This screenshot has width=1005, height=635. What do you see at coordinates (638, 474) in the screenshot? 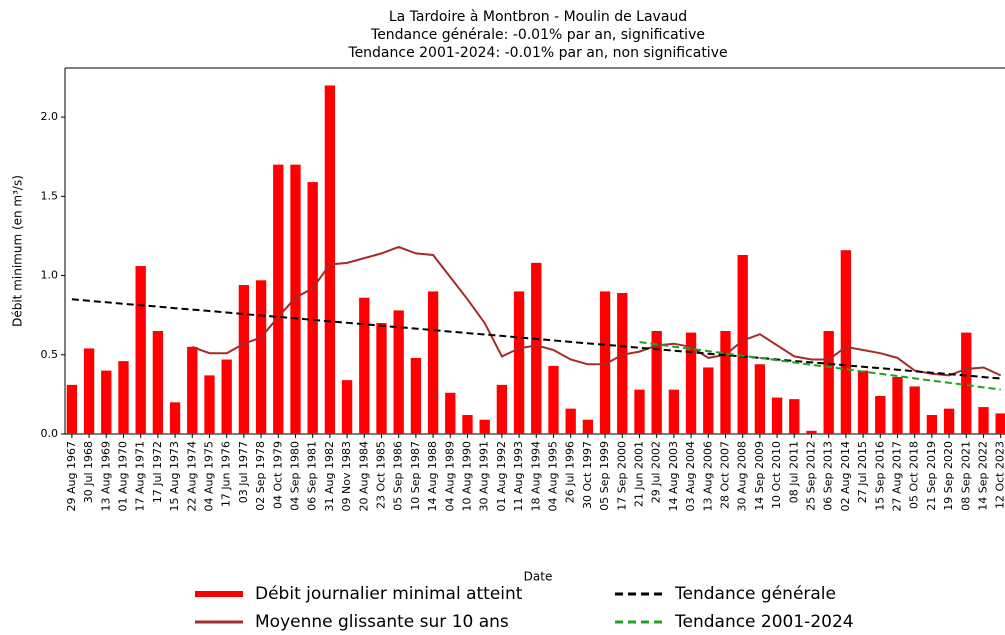
I see `x-tick-label: 21 Jun 2001` at bounding box center [638, 474].